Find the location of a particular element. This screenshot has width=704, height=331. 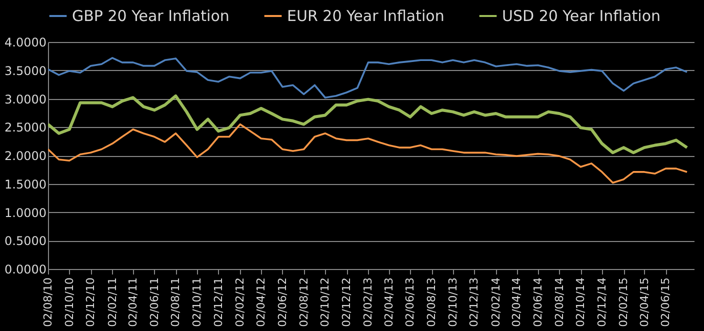

x-tick-label: 02/06/15 is located at coordinates (665, 302).